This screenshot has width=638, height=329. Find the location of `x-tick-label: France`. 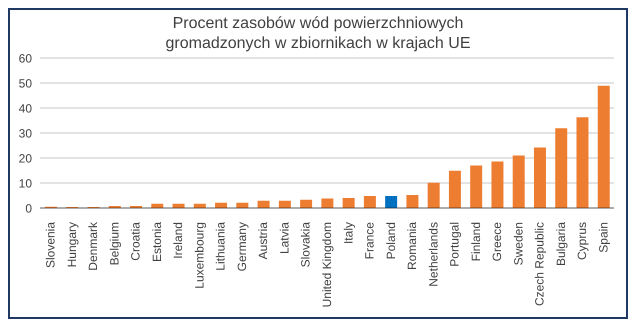

x-tick-label: France is located at coordinates (369, 241).